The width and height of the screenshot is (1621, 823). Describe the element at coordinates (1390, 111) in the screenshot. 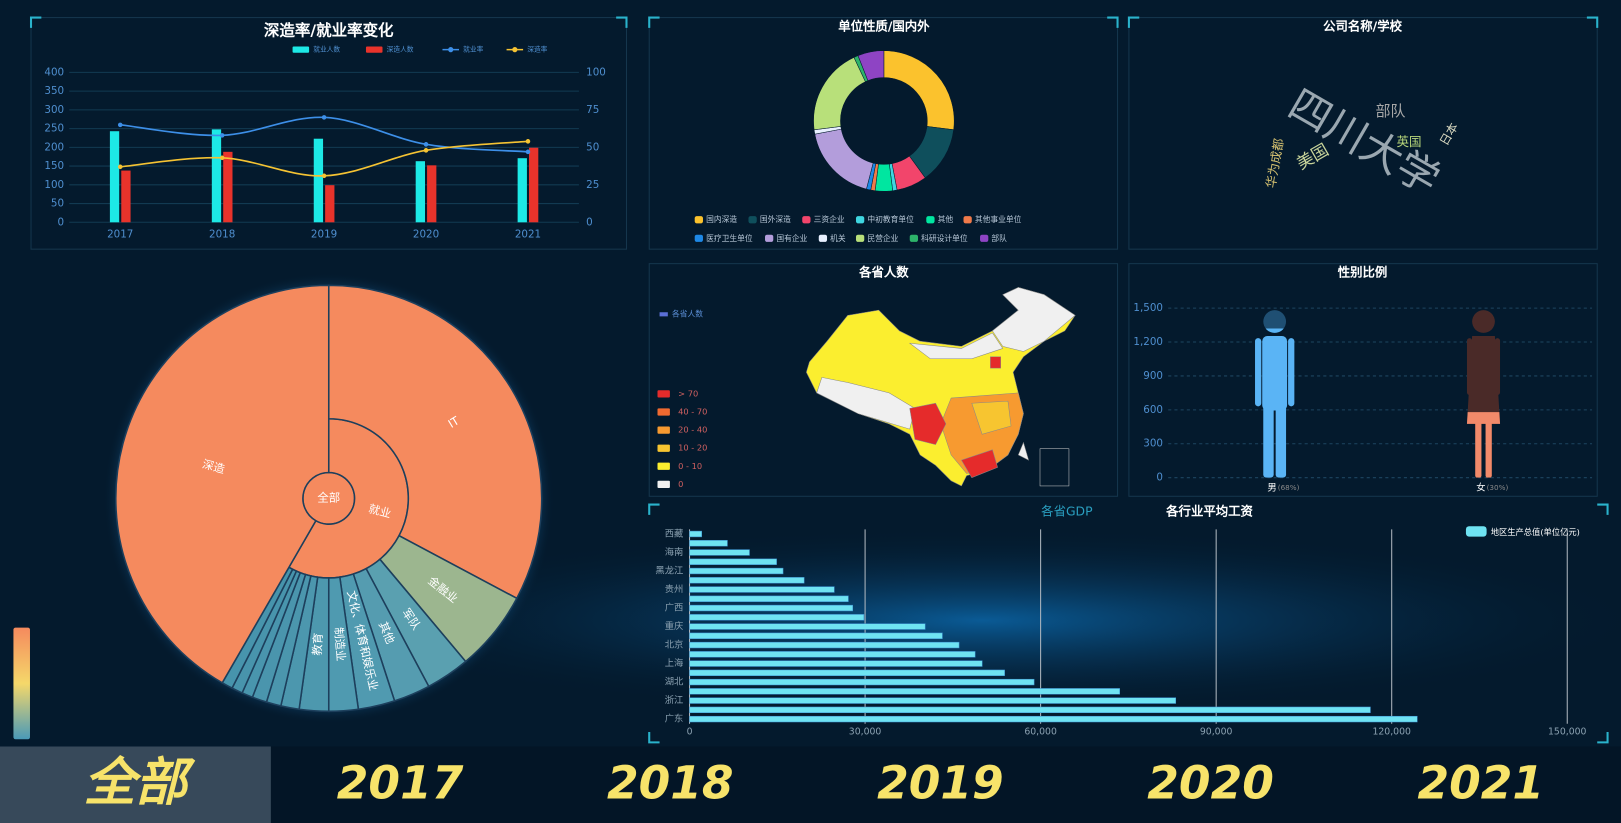

I see `word: 部队` at that location.